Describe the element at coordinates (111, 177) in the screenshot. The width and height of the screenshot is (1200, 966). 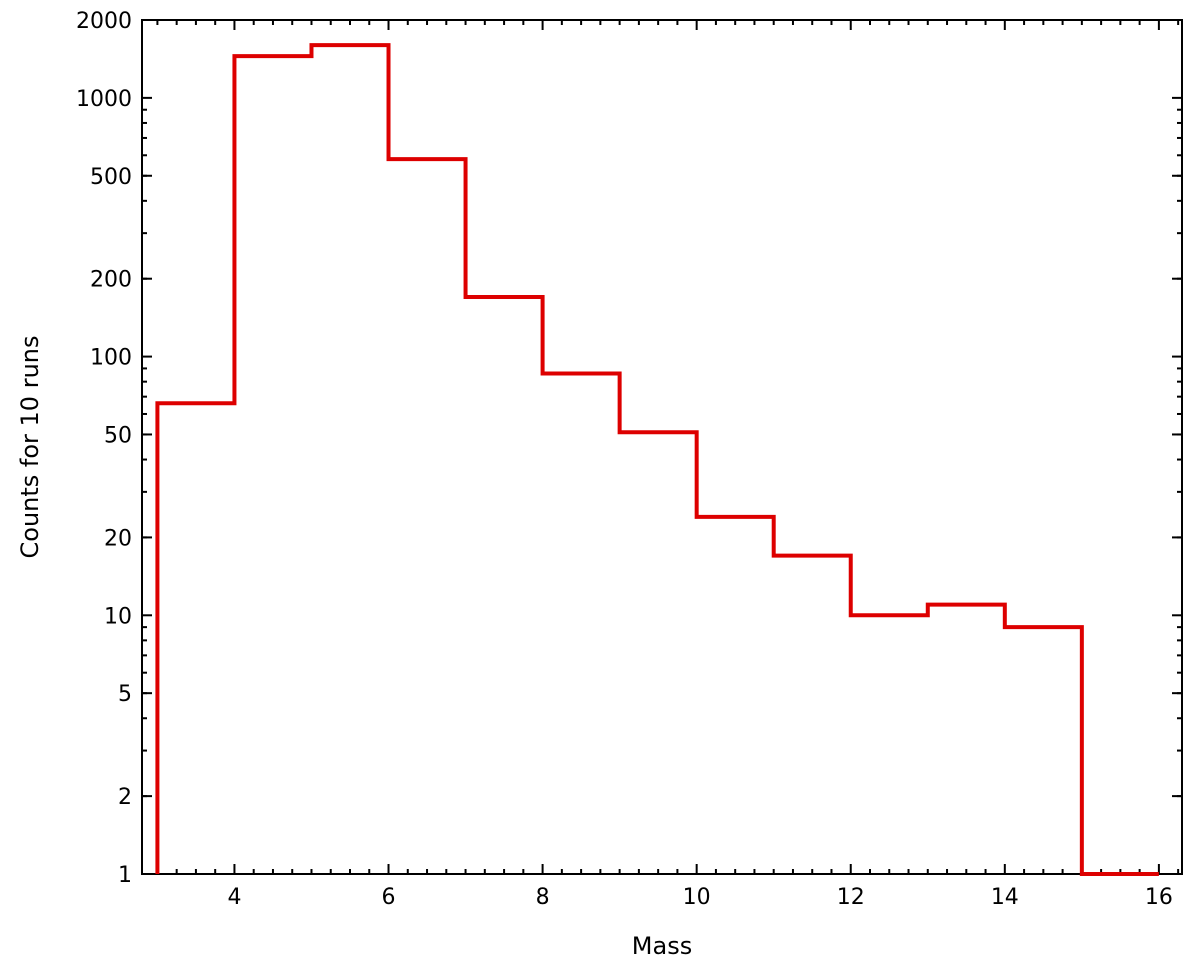
I see `y-tick-label: 500` at that location.